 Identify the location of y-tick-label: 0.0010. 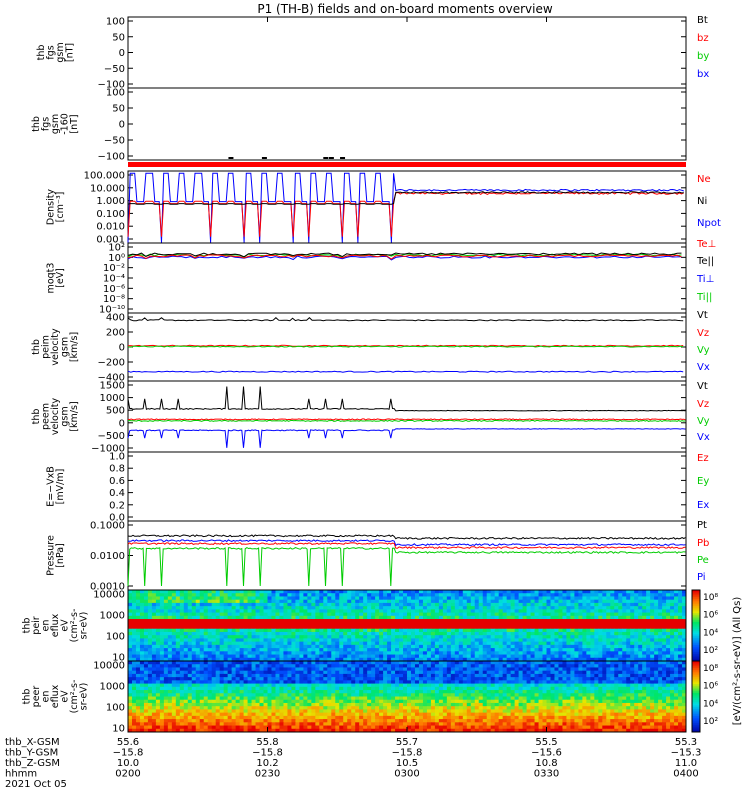
(107, 587).